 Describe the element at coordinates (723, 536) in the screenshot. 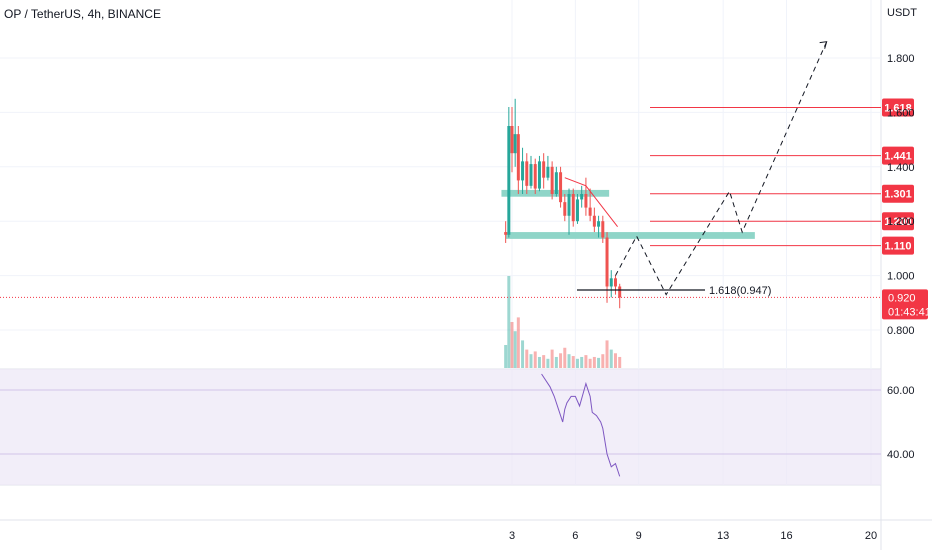

I see `time-tick-label: 13` at that location.